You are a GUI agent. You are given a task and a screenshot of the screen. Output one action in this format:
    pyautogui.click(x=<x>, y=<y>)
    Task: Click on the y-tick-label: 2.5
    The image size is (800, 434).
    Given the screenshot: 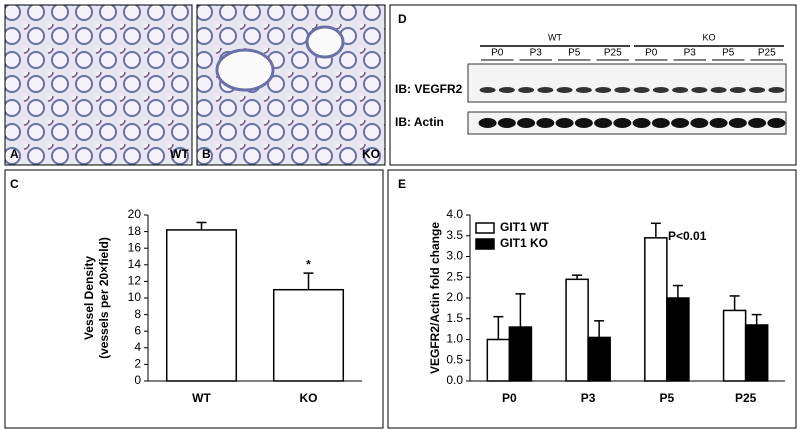 What is the action you would take?
    pyautogui.click(x=454, y=276)
    